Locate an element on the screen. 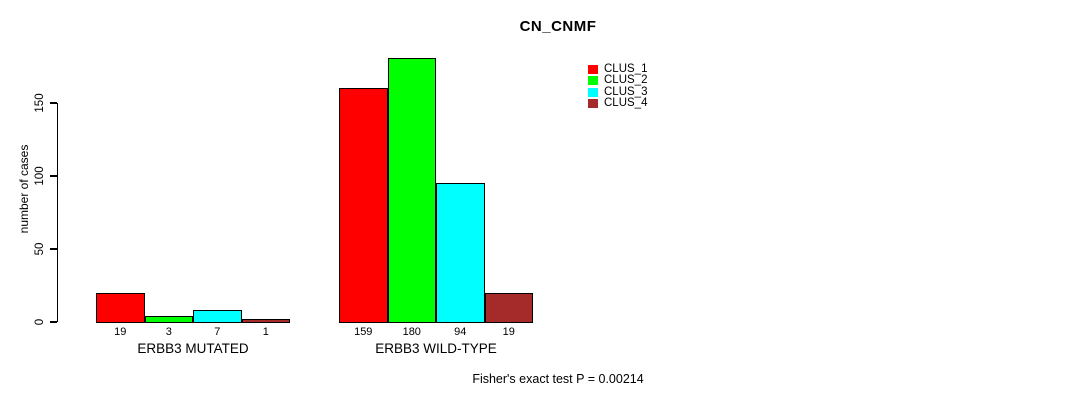 This screenshot has height=400, width=1090. bar-value-label: 1 is located at coordinates (265, 332).